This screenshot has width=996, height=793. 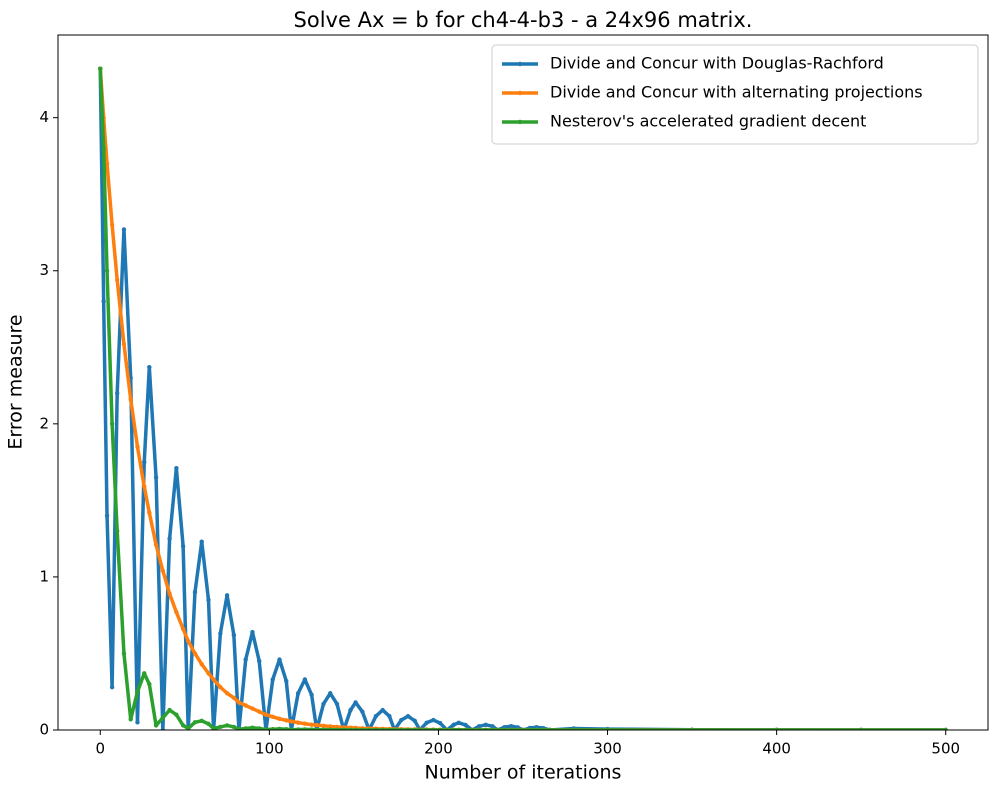 What do you see at coordinates (776, 749) in the screenshot?
I see `x-tick-label: 400` at bounding box center [776, 749].